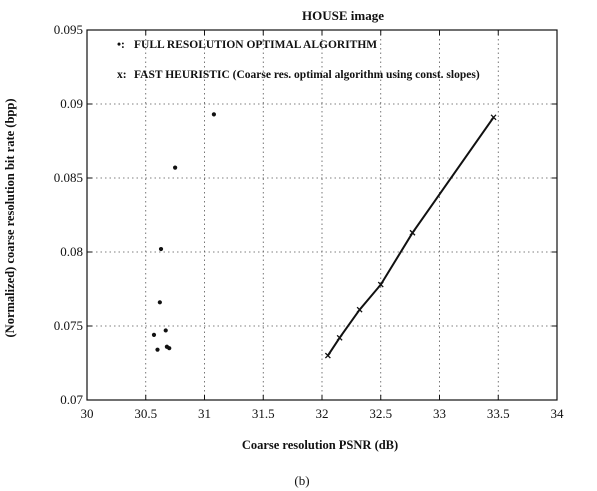  I want to click on x-tick-label: 32, so click(322, 413).